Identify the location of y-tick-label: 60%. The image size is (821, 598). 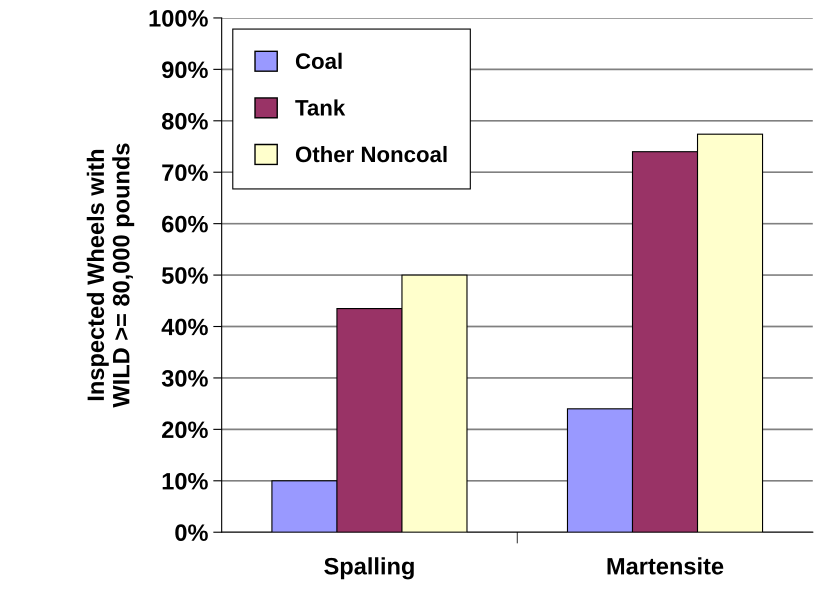
(185, 224).